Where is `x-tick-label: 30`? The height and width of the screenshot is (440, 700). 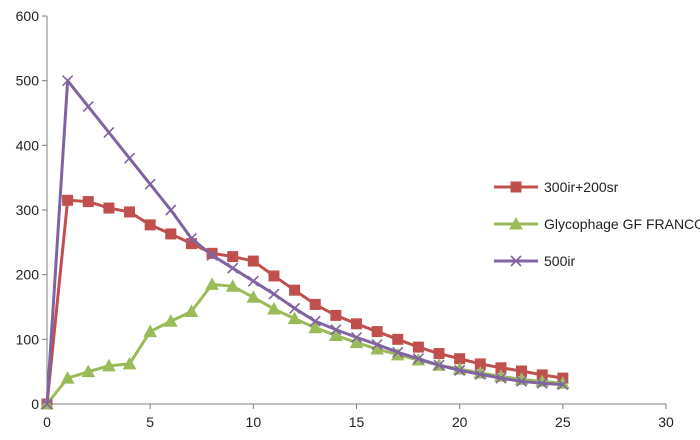
x-tick-label: 30 is located at coordinates (666, 422).